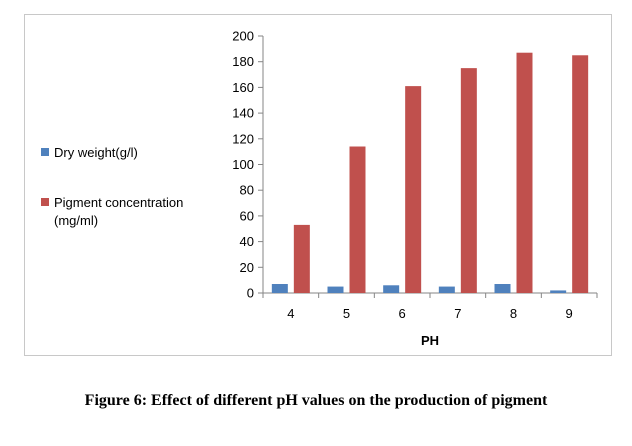  Describe the element at coordinates (290, 313) in the screenshot. I see `x-tick-label: 4` at that location.